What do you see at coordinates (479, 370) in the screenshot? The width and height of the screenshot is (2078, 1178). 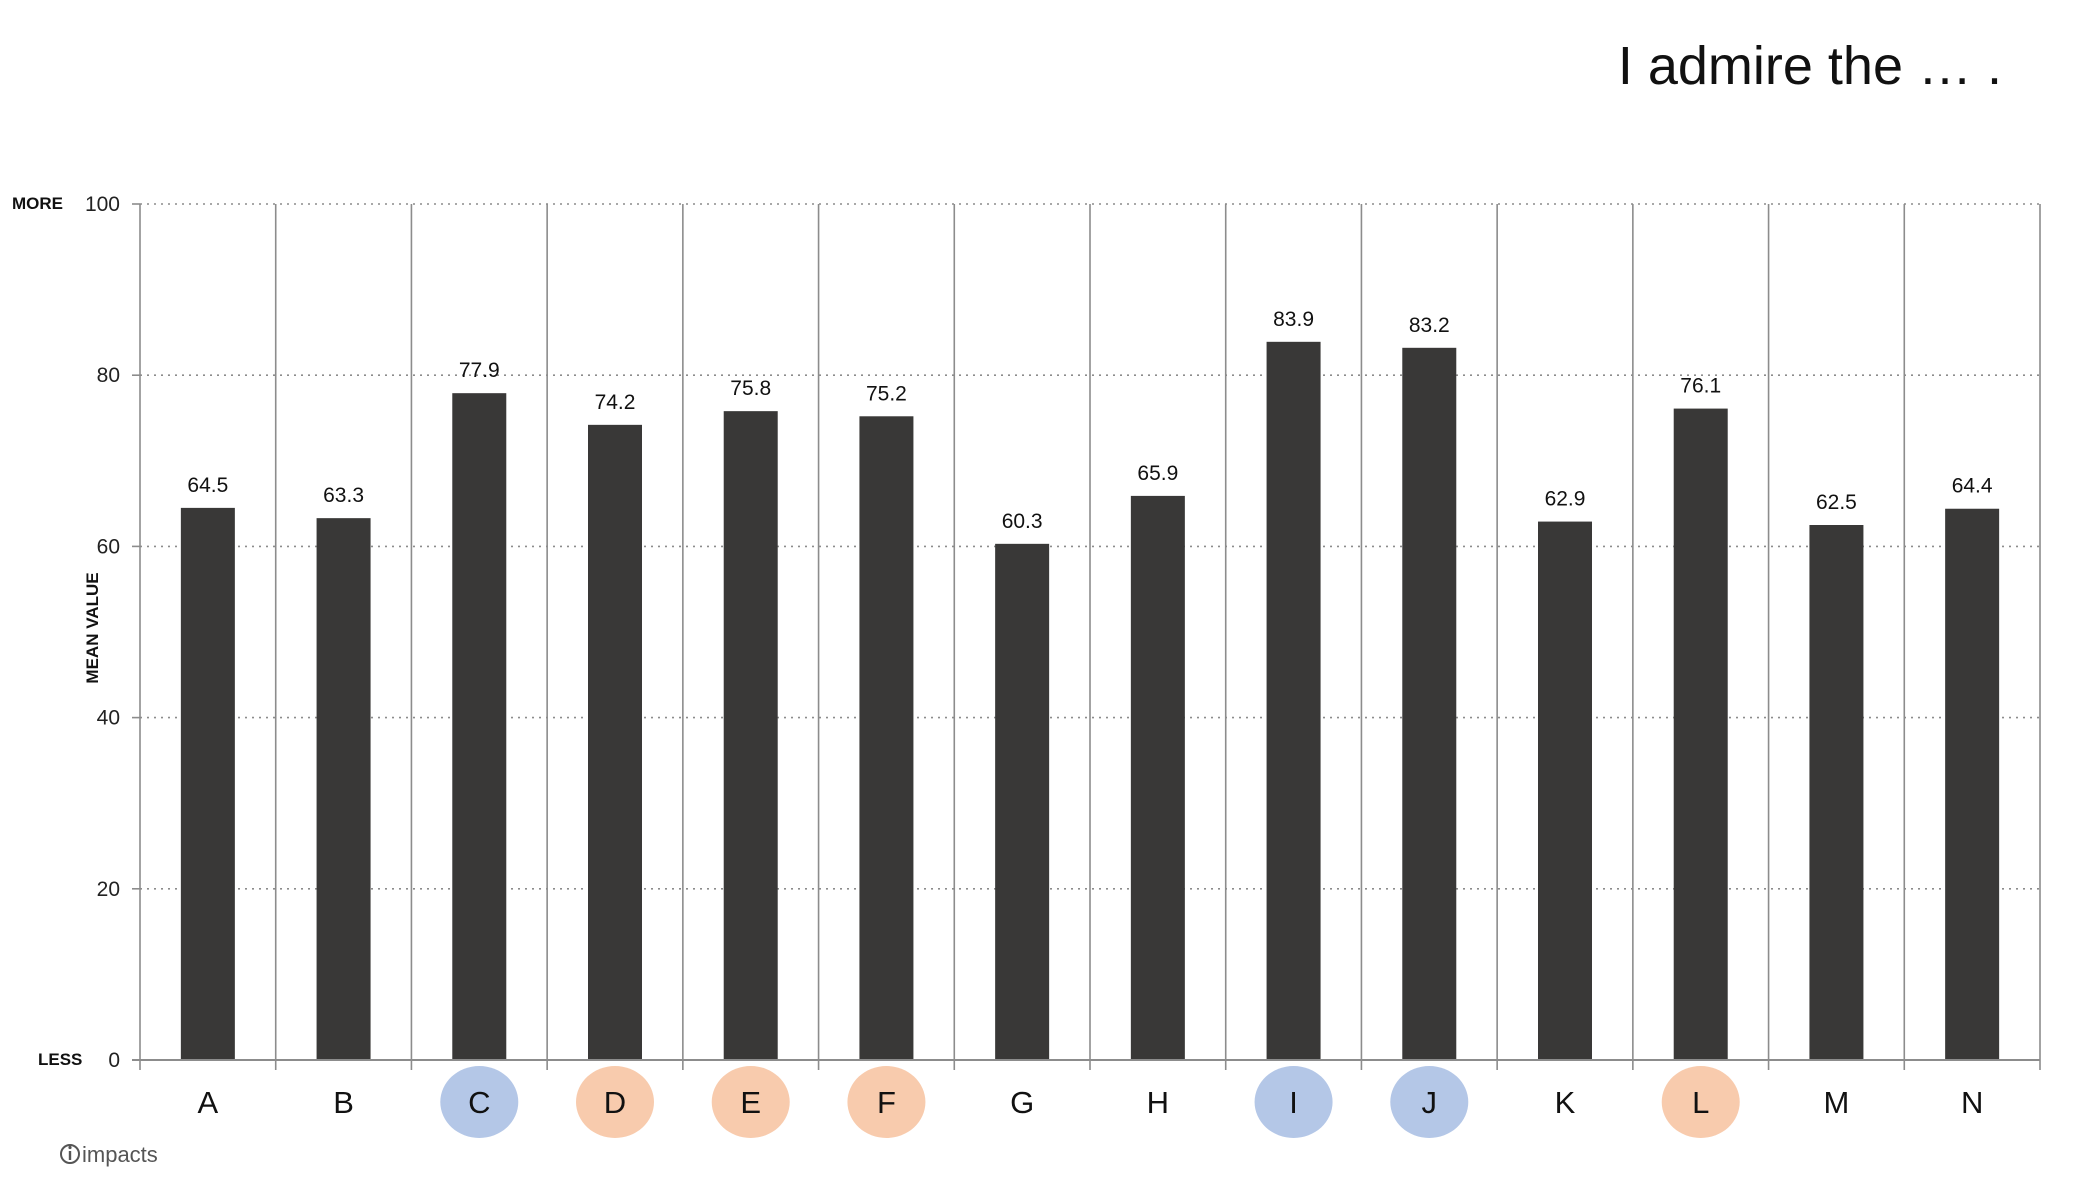 I see `value-label: 77.9` at bounding box center [479, 370].